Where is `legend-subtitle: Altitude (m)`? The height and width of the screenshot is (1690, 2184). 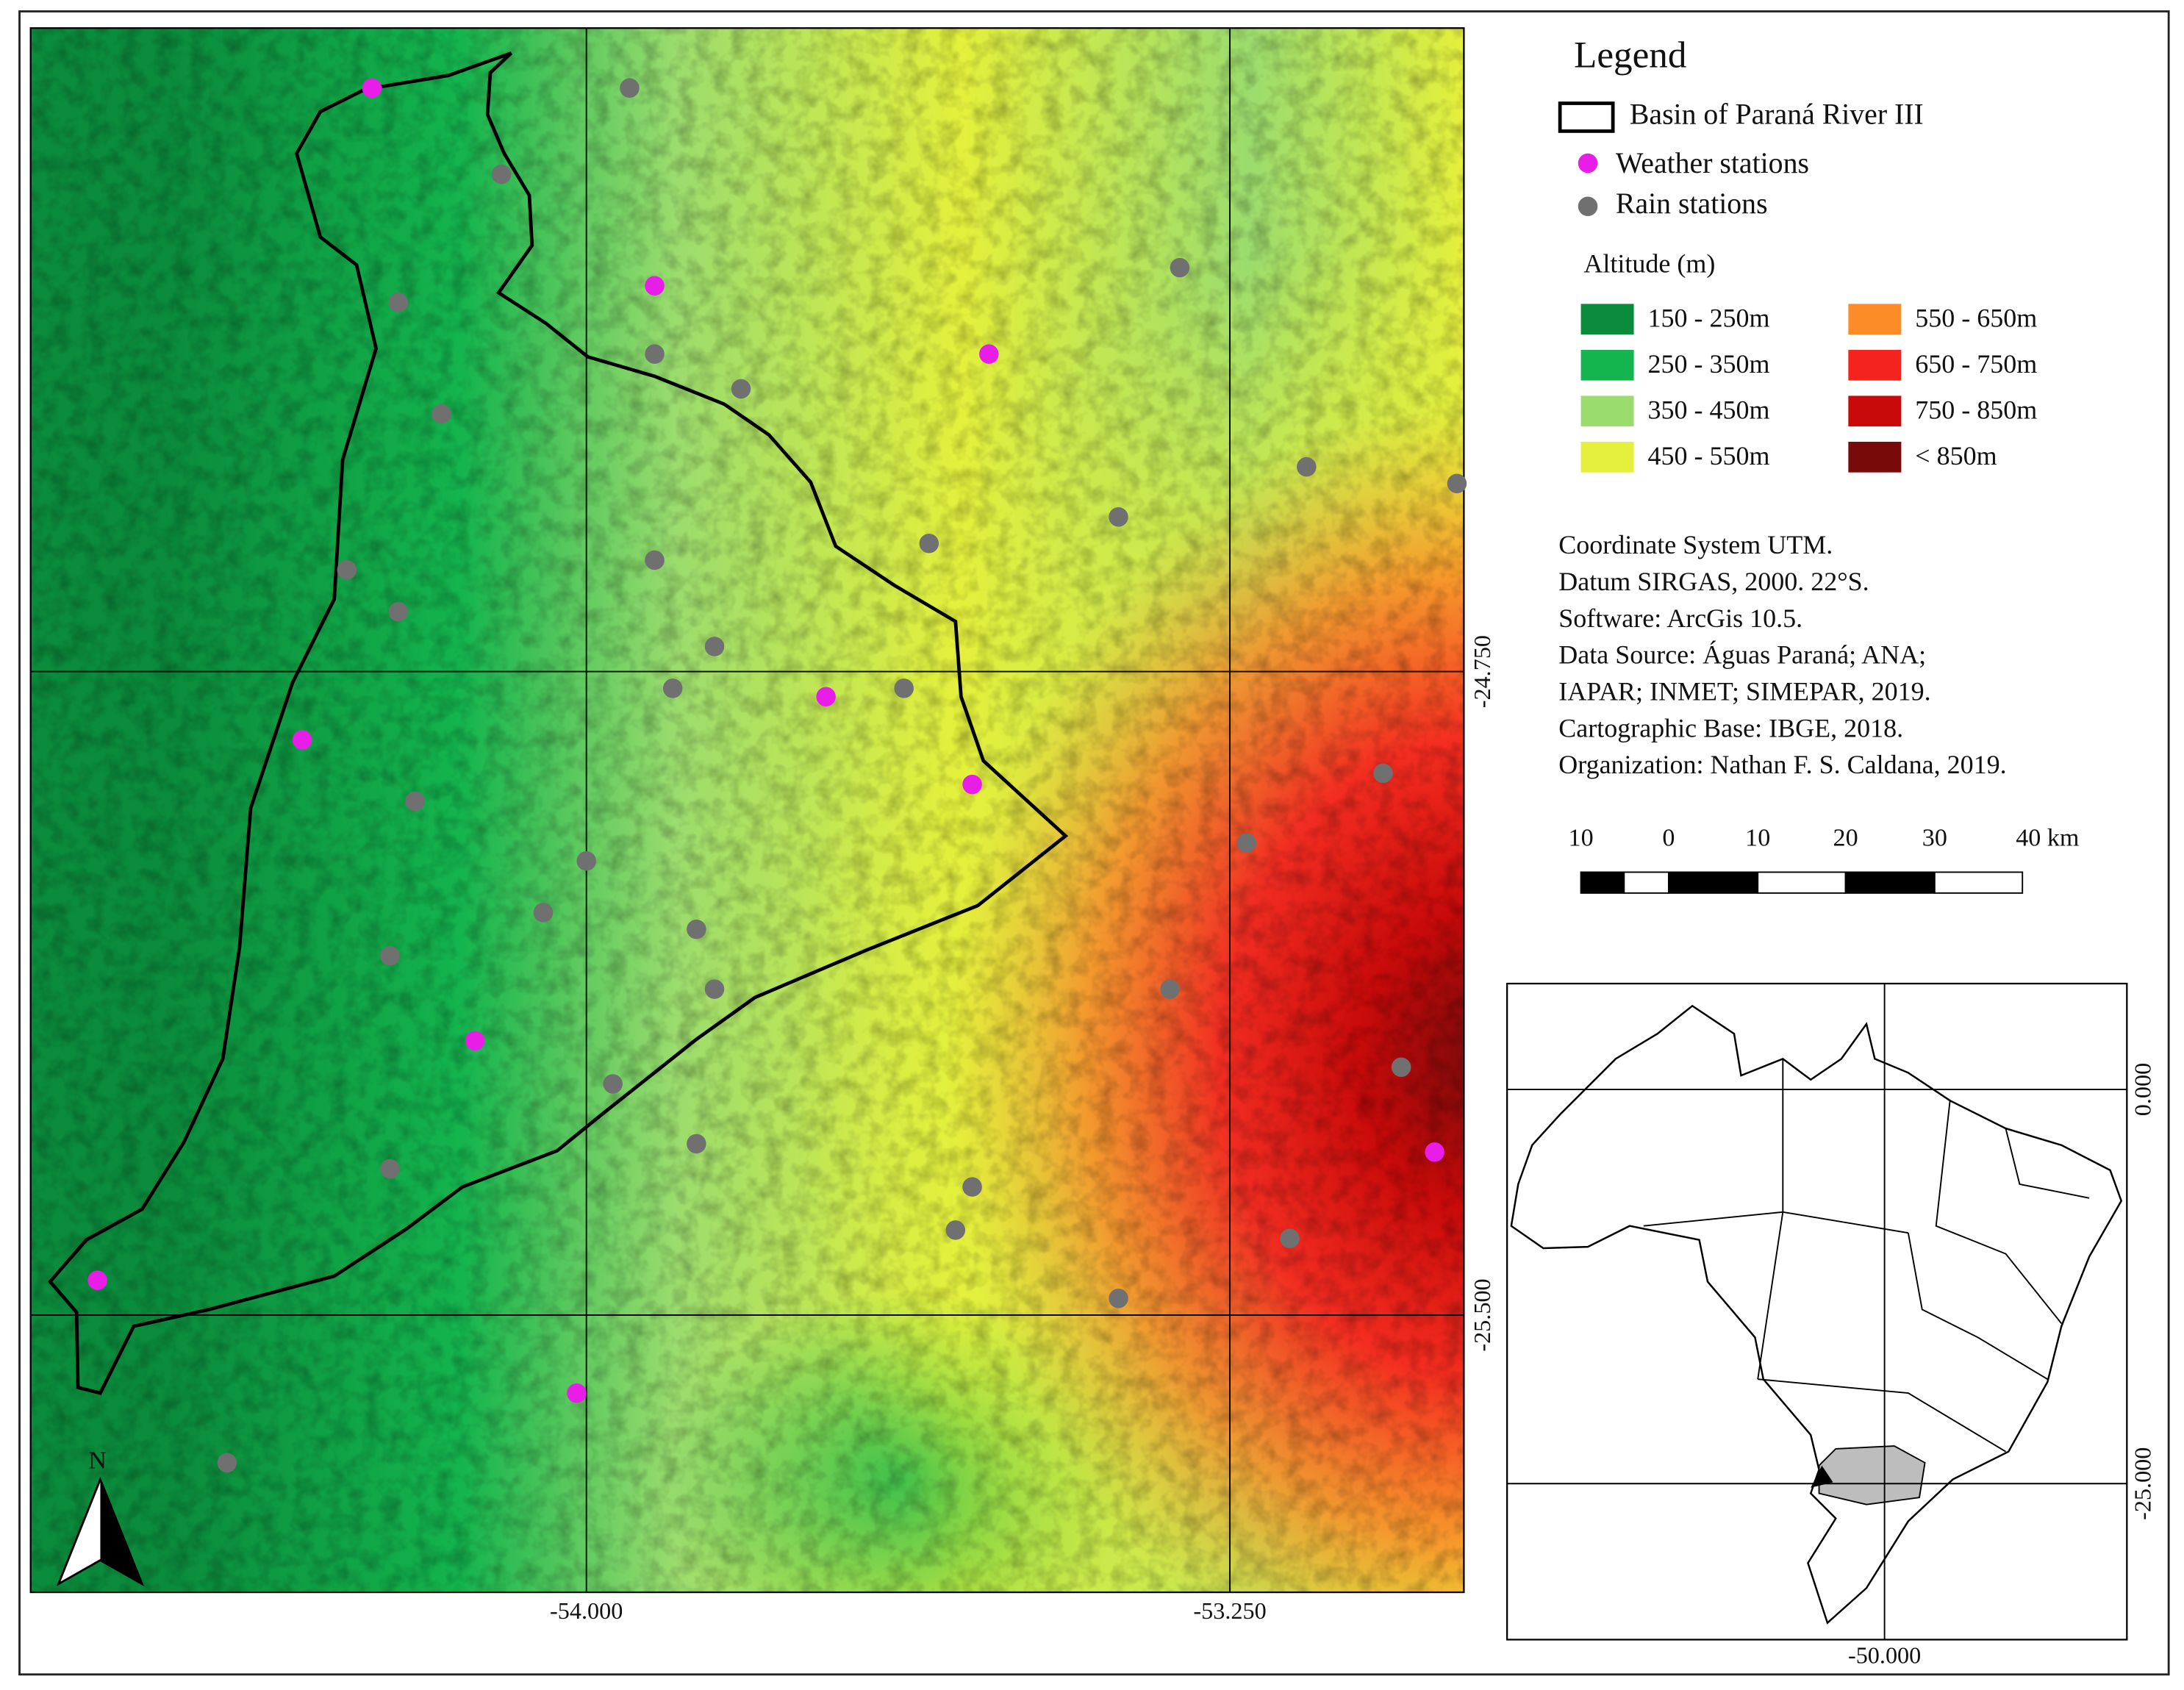 legend-subtitle: Altitude (m) is located at coordinates (1649, 263).